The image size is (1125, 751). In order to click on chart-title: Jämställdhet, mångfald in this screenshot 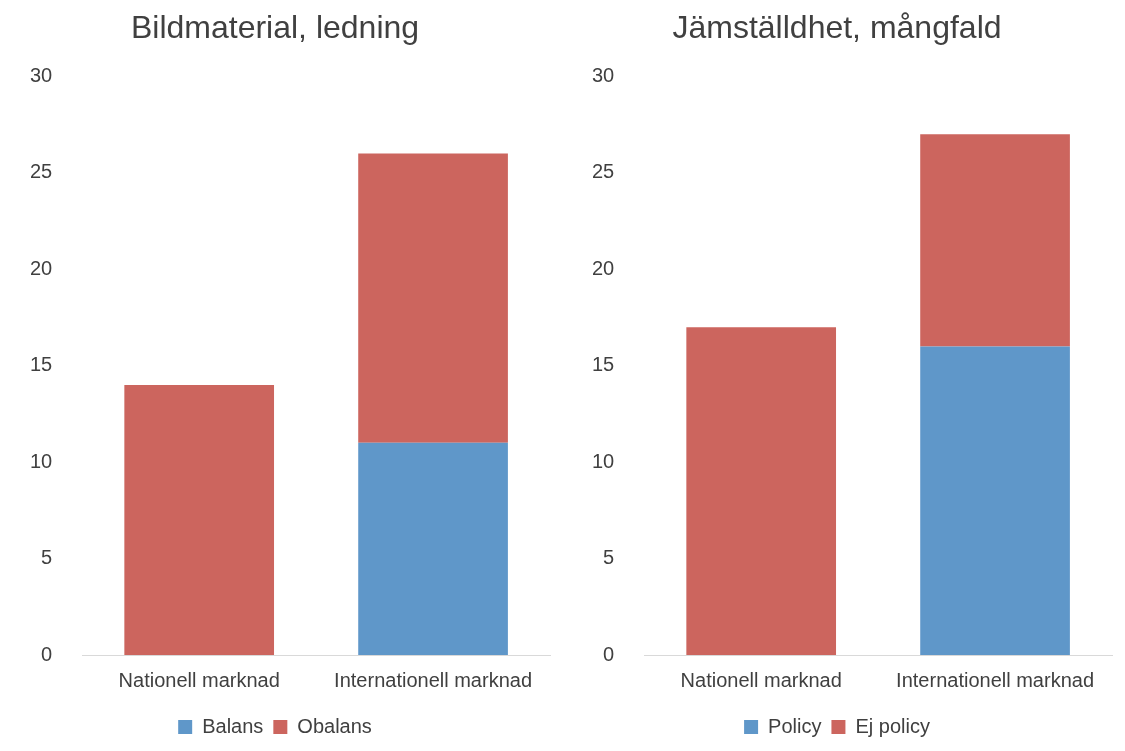, I will do `click(837, 27)`.